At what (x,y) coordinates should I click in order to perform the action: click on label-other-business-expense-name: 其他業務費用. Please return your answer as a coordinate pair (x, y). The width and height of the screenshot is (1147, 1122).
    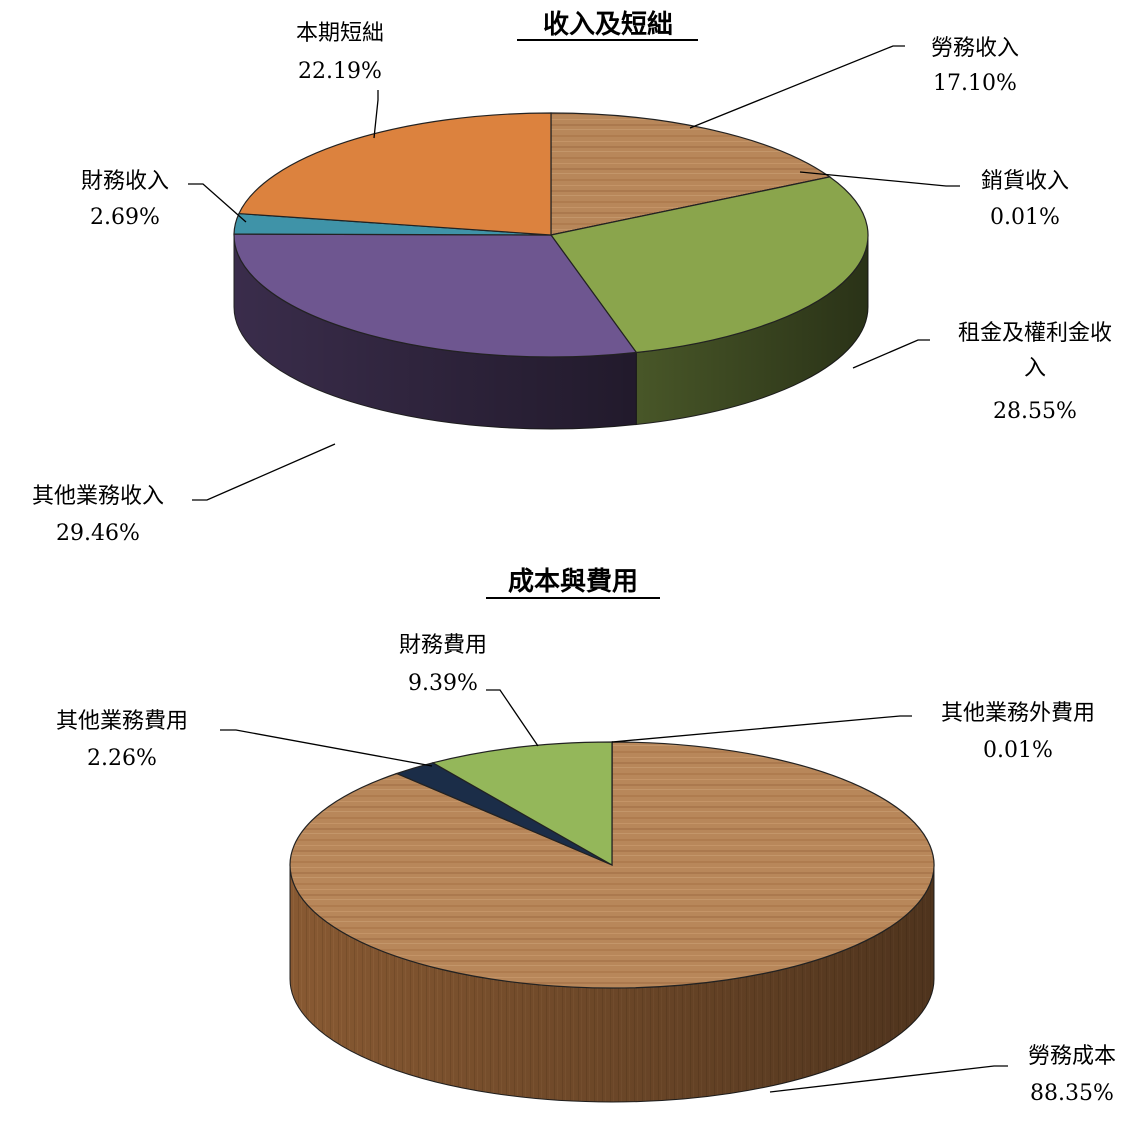
    Looking at the image, I should click on (122, 721).